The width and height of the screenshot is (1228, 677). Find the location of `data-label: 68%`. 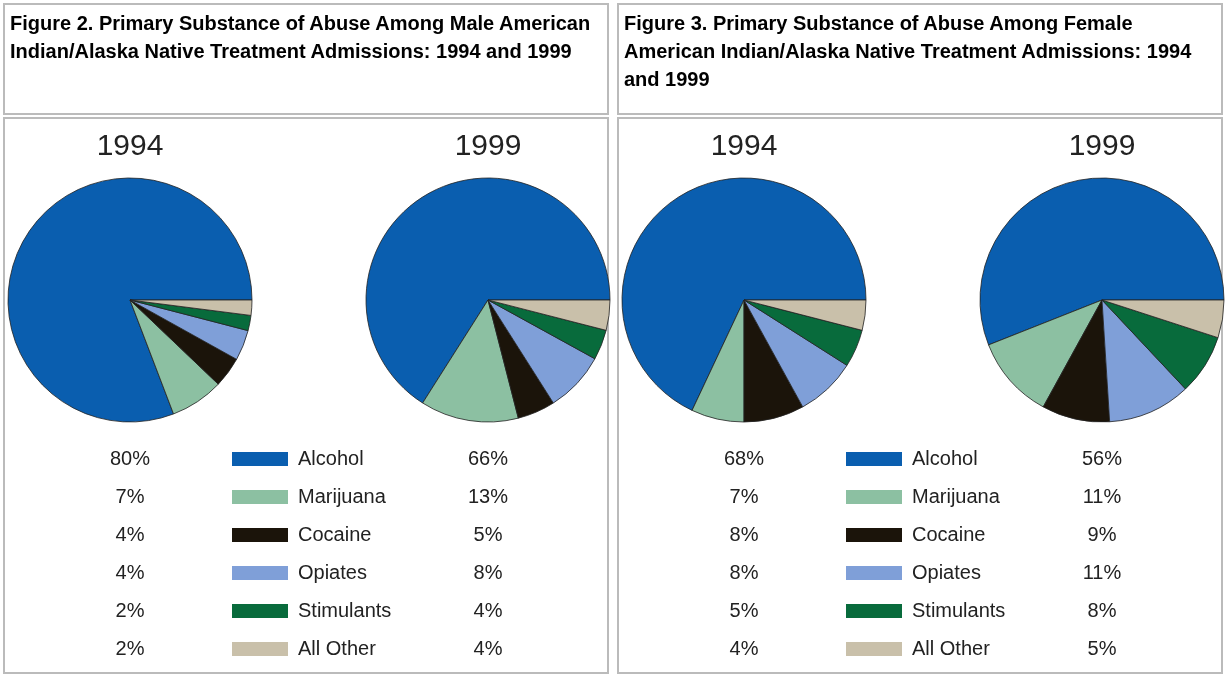

data-label: 68% is located at coordinates (744, 458).